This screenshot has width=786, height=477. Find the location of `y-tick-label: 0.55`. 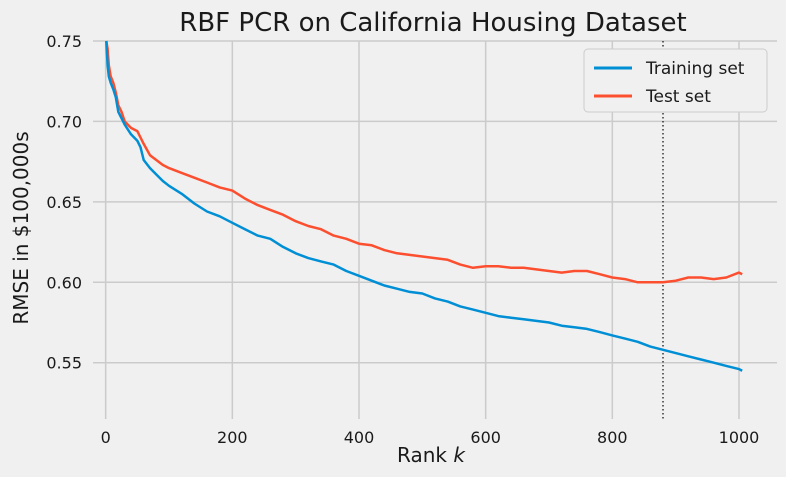

y-tick-label: 0.55 is located at coordinates (64, 363).